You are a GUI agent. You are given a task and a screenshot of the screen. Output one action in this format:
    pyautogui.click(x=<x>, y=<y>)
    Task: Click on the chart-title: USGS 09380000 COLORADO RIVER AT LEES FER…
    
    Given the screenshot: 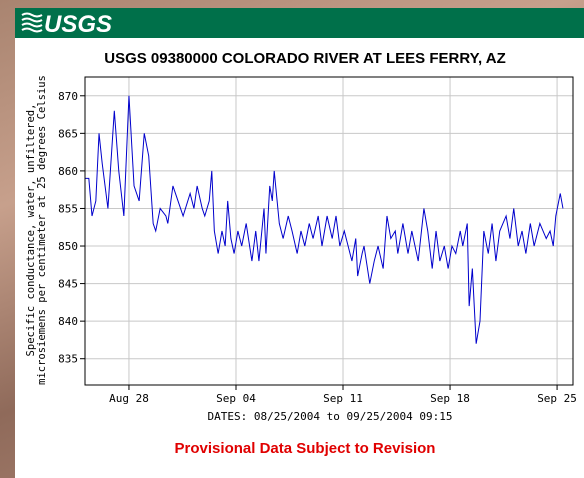 What is the action you would take?
    pyautogui.click(x=304, y=58)
    